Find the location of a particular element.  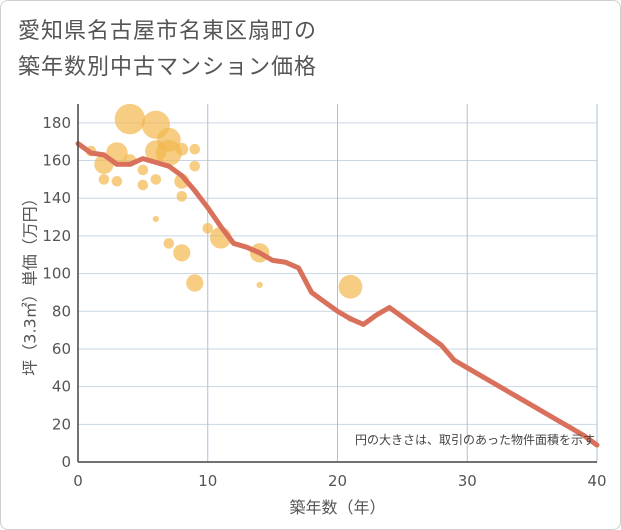

x-tick-label-2: 20 is located at coordinates (337, 481).